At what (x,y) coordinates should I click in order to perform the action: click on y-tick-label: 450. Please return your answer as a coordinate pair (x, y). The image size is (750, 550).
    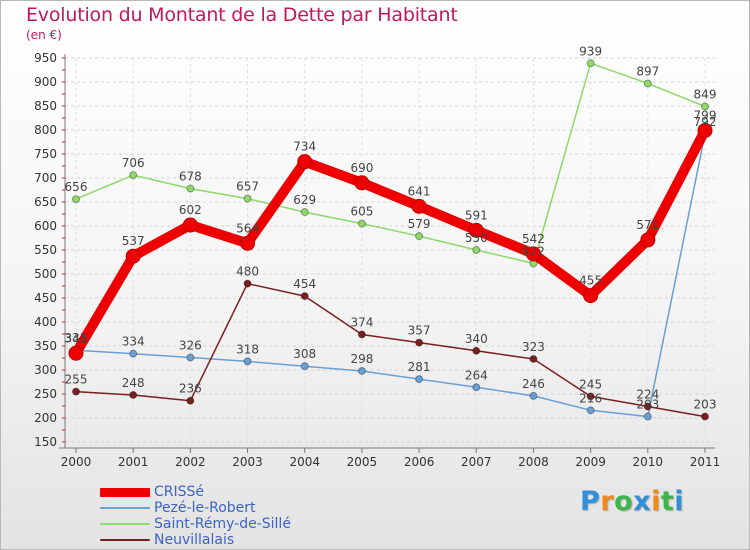
    Looking at the image, I should click on (45, 298).